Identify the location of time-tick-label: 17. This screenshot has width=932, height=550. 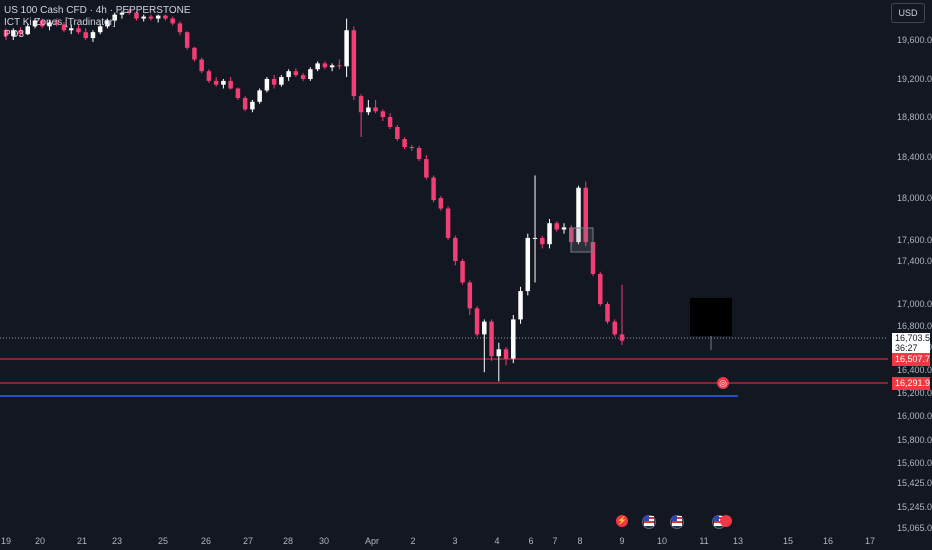
(870, 541).